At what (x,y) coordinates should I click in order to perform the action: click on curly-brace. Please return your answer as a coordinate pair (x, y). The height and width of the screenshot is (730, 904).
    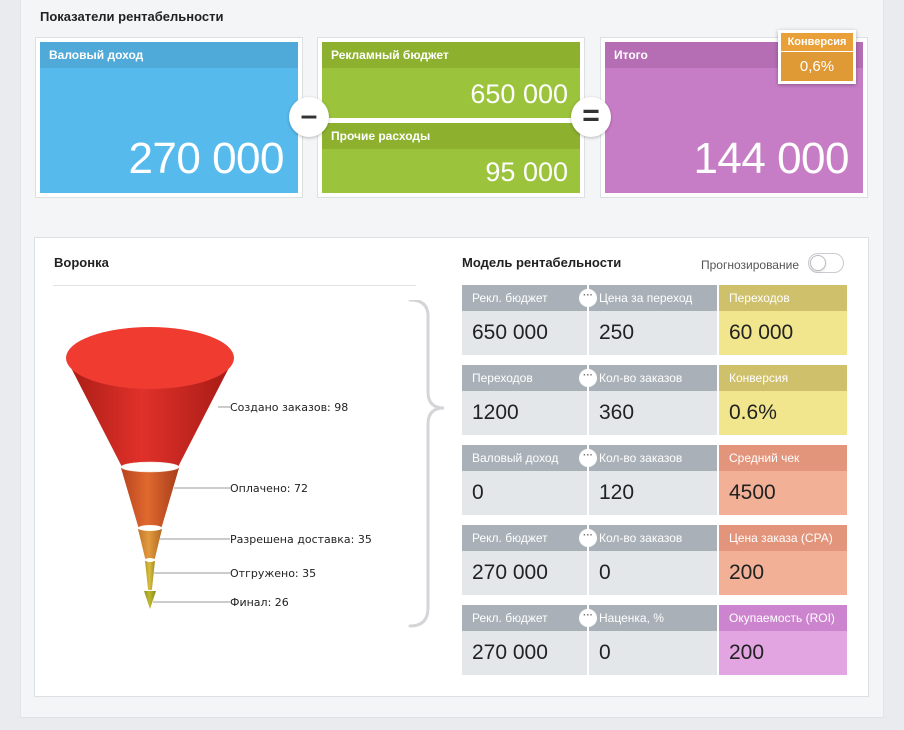
    Looking at the image, I should click on (426, 464).